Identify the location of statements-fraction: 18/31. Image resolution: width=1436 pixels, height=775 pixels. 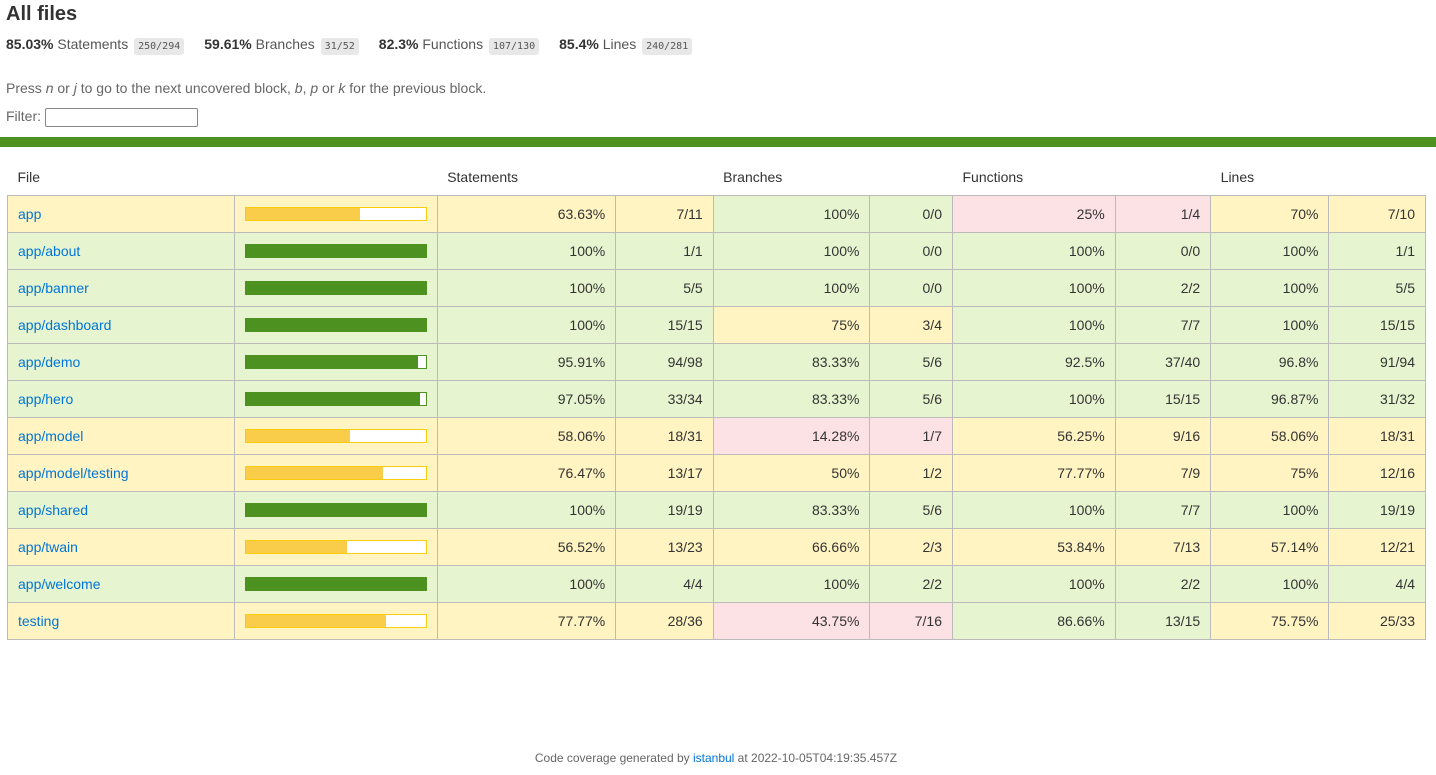
(664, 436).